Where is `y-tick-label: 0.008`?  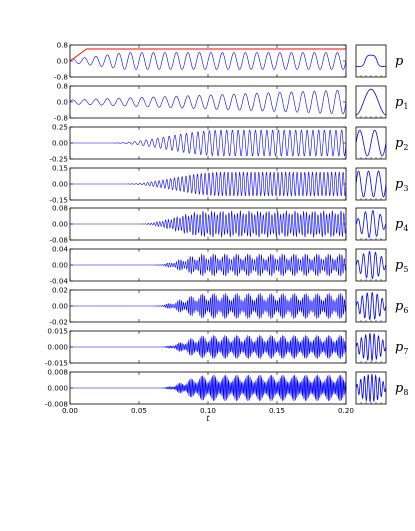 y-tick-label: 0.008 is located at coordinates (57, 372).